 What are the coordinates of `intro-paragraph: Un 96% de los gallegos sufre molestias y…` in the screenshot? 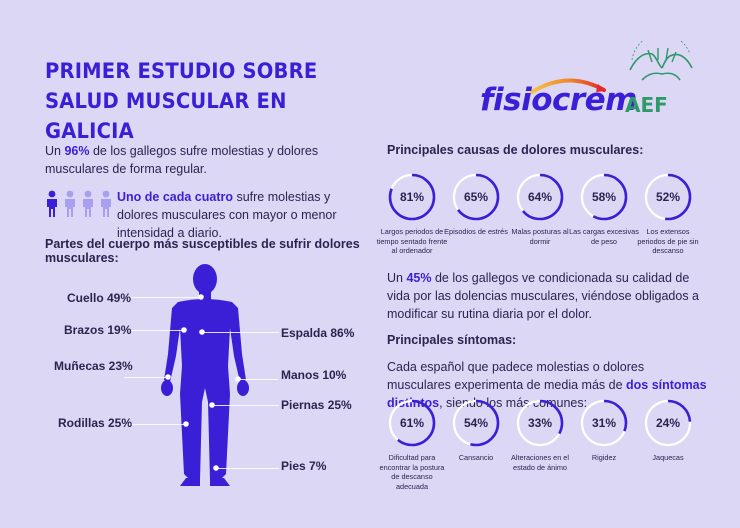 It's located at (197, 160).